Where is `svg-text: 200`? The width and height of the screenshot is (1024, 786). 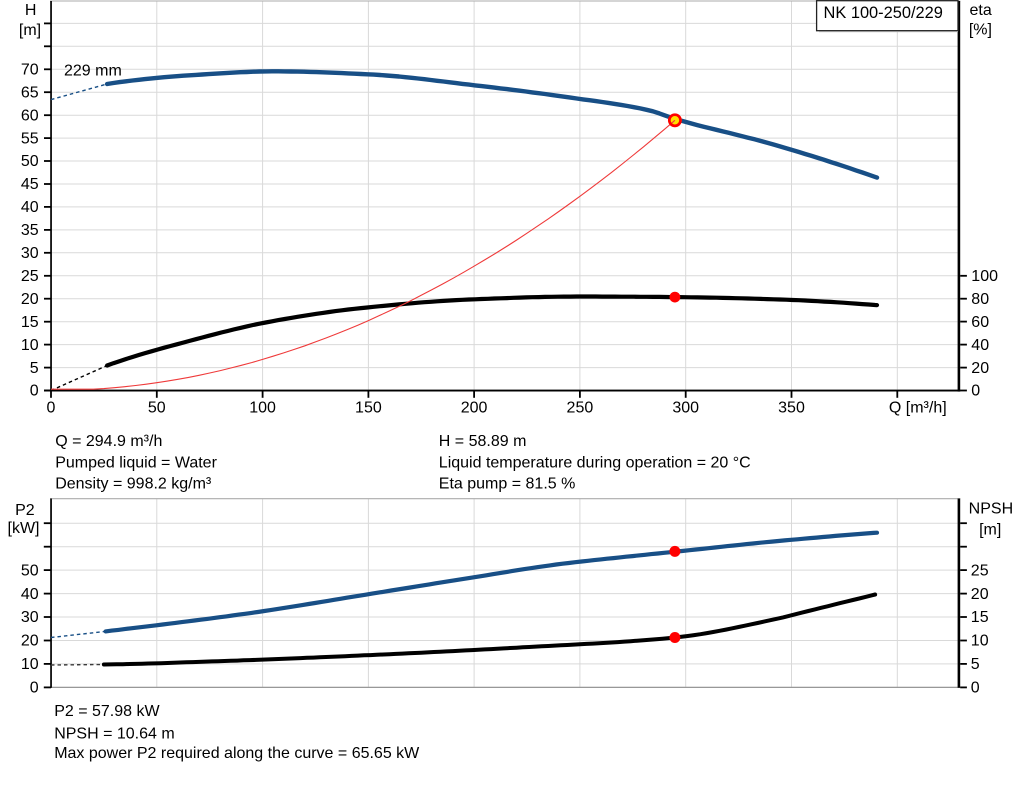
svg-text: 200 is located at coordinates (474, 408).